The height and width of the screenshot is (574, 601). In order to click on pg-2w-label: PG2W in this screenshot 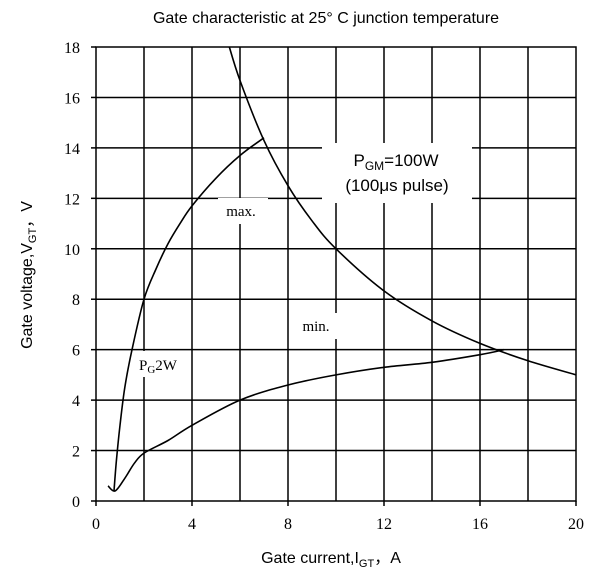, I will do `click(158, 367)`.